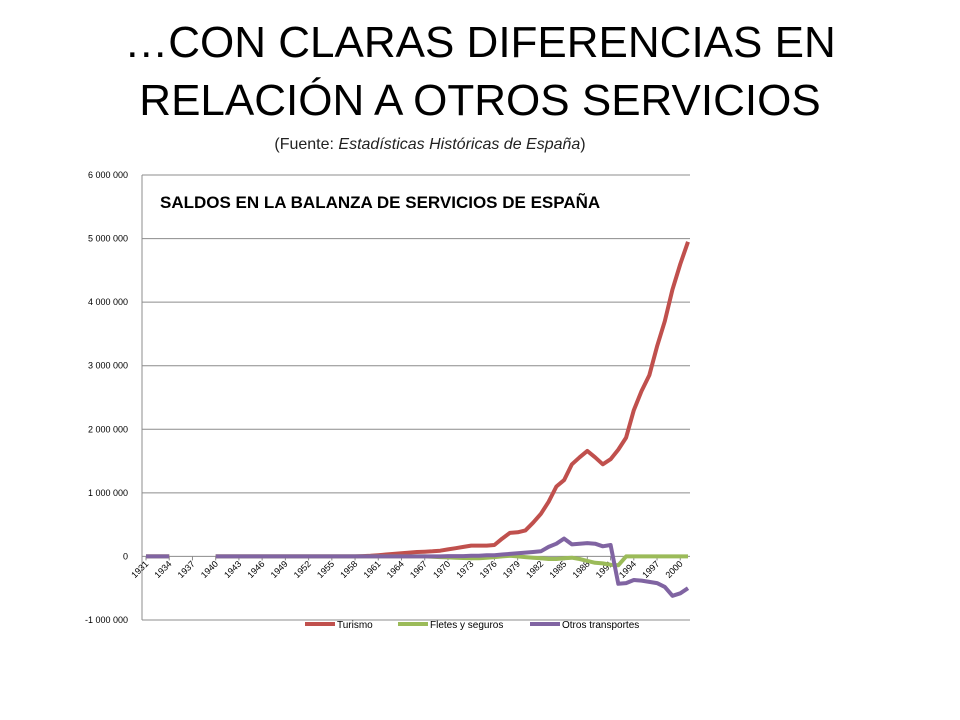  What do you see at coordinates (583, 144) in the screenshot?
I see `source-suffix: )` at bounding box center [583, 144].